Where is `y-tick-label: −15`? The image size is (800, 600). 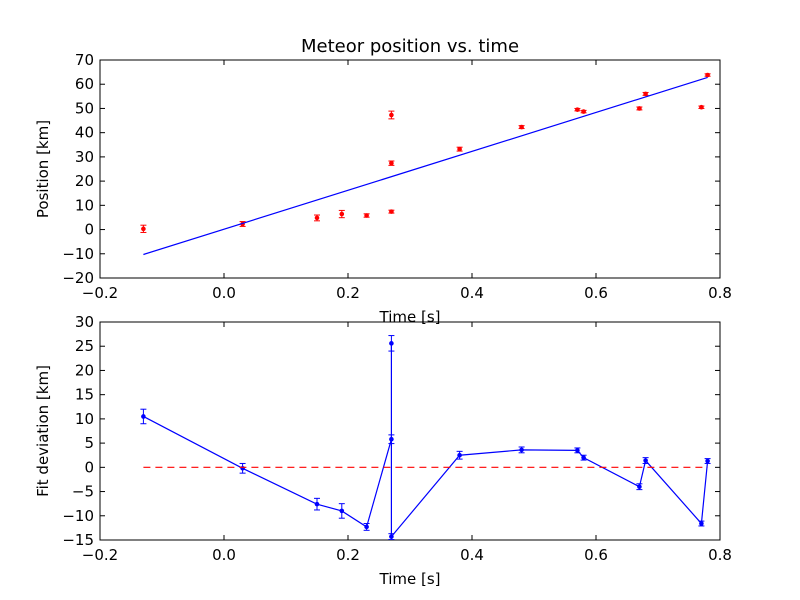
y-tick-label: −15 is located at coordinates (78, 540).